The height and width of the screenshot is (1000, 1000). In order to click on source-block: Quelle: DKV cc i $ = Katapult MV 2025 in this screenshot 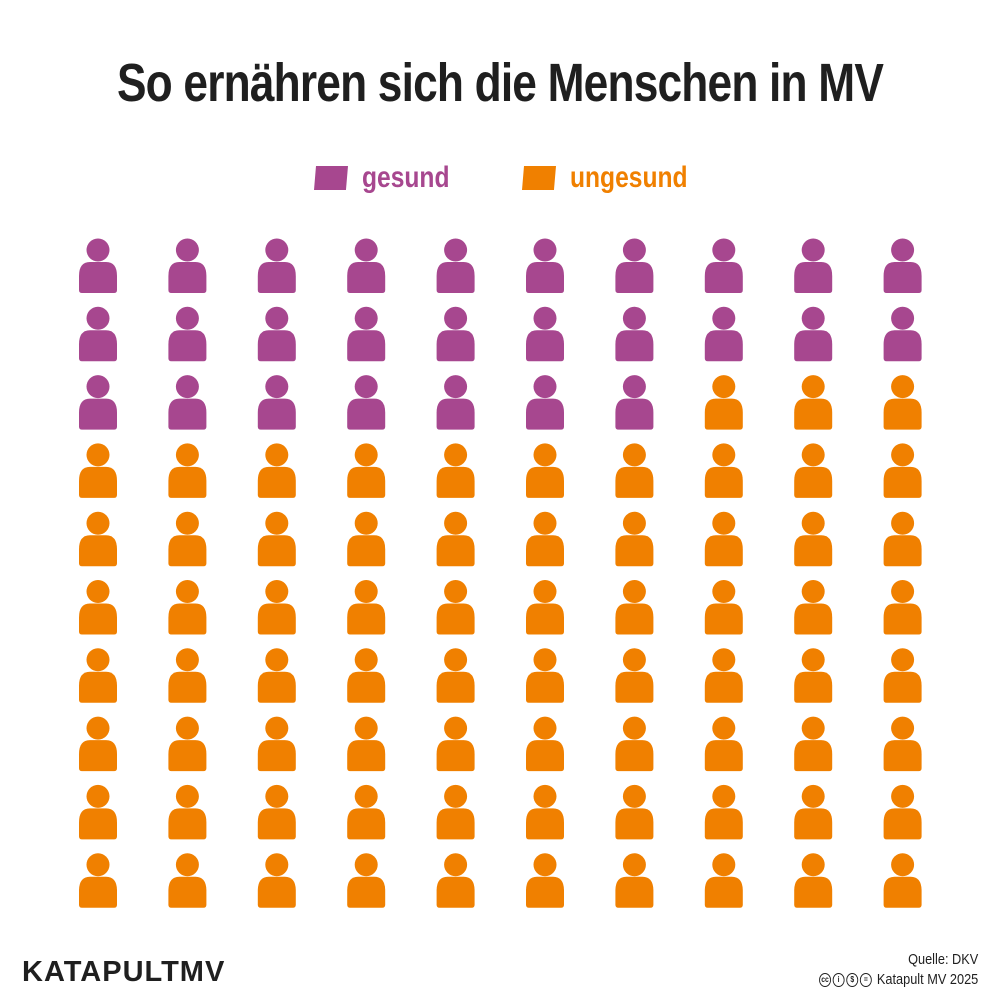, I will do `click(897, 970)`.